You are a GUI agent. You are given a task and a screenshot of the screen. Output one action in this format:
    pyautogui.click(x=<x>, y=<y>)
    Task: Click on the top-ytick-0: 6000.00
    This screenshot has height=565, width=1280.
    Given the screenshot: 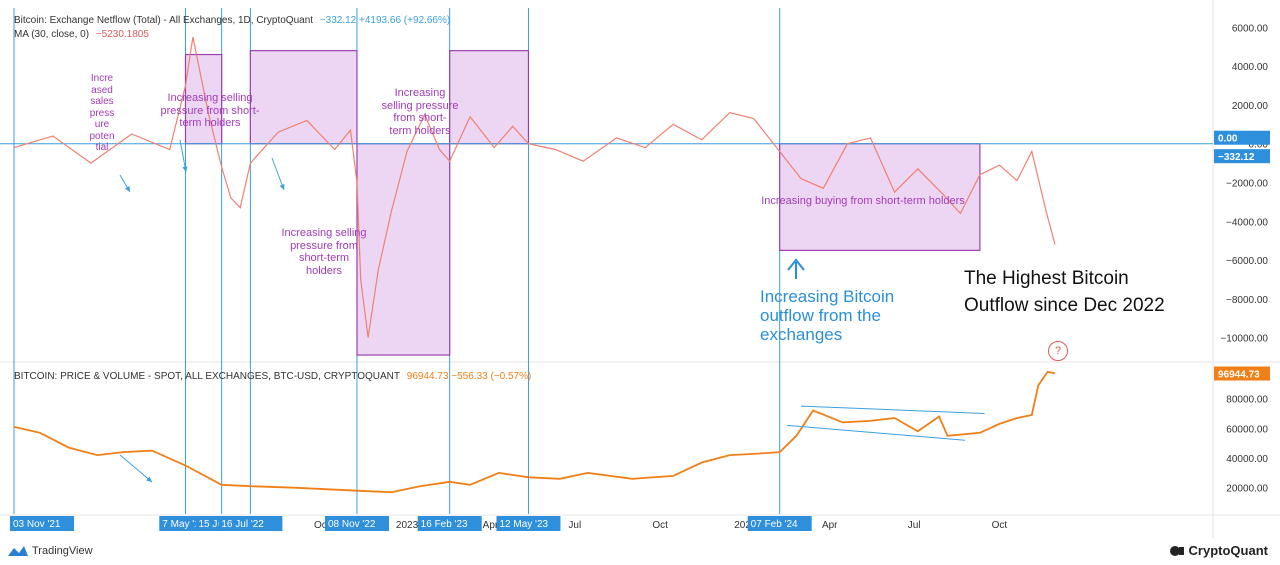 What is the action you would take?
    pyautogui.click(x=1250, y=28)
    